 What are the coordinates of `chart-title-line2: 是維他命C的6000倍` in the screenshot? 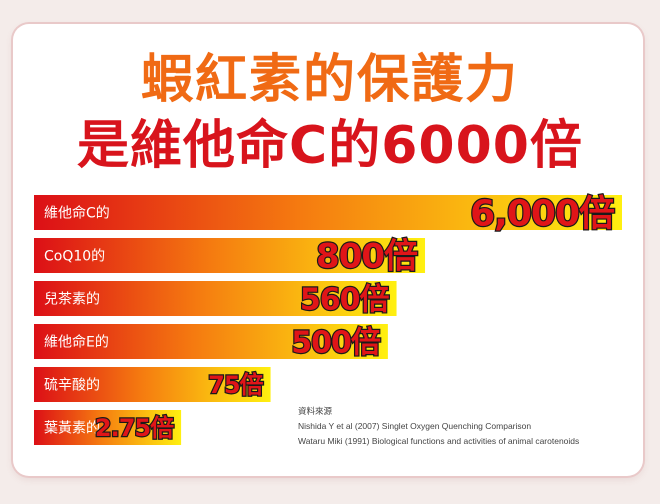 It's located at (330, 146).